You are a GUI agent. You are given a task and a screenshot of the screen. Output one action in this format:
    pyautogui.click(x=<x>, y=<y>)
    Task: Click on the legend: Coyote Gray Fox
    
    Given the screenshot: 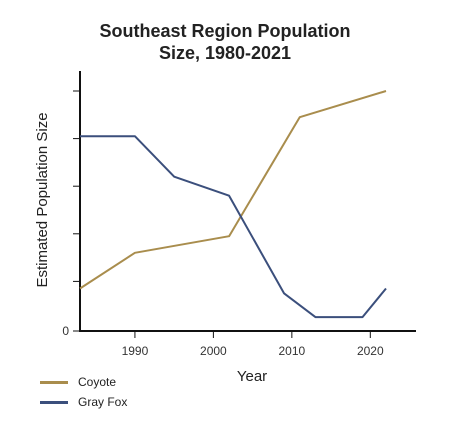 What is the action you would take?
    pyautogui.click(x=83, y=392)
    